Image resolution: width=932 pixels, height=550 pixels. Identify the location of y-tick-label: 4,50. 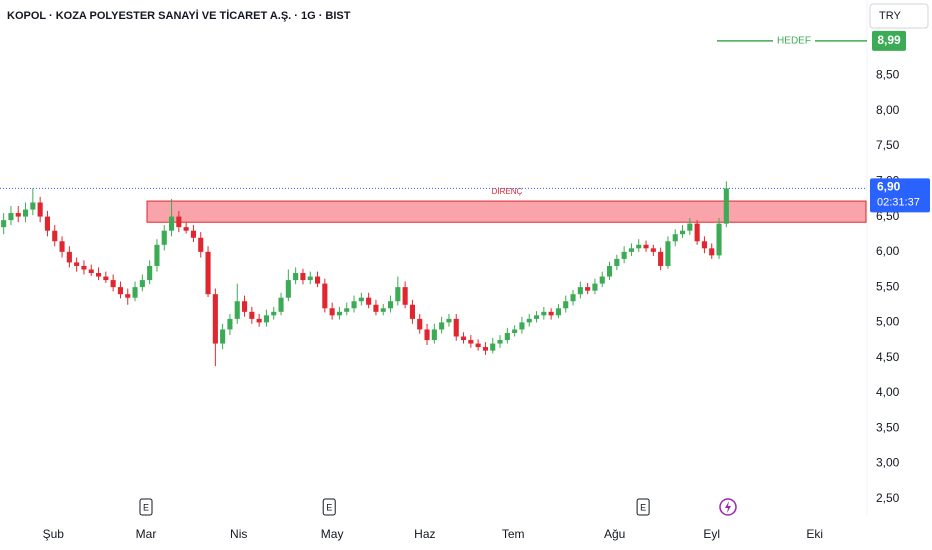
(888, 357).